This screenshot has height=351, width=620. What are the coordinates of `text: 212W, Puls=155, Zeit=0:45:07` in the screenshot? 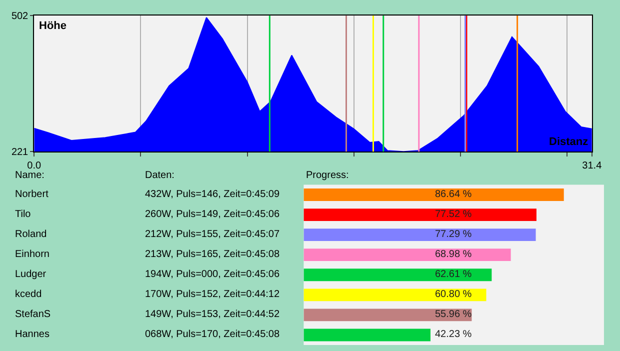 It's located at (212, 234).